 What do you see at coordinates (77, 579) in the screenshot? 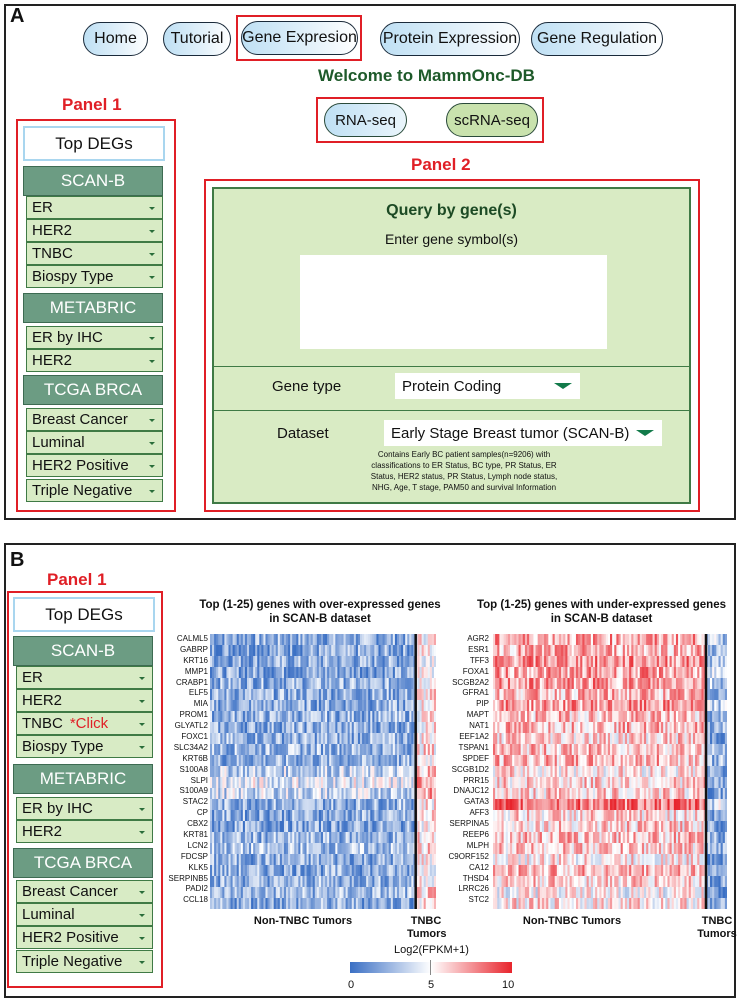
I see `panel-1-label-b: Panel 1` at bounding box center [77, 579].